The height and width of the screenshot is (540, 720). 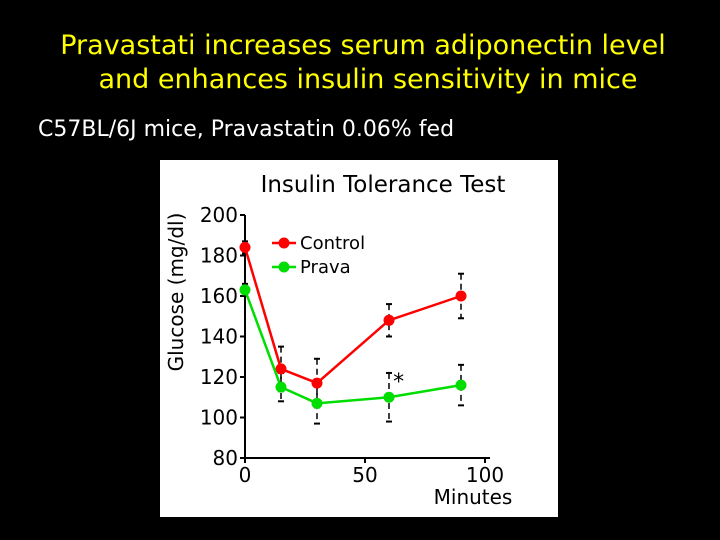 I want to click on y-tick-label: 160, so click(x=219, y=296).